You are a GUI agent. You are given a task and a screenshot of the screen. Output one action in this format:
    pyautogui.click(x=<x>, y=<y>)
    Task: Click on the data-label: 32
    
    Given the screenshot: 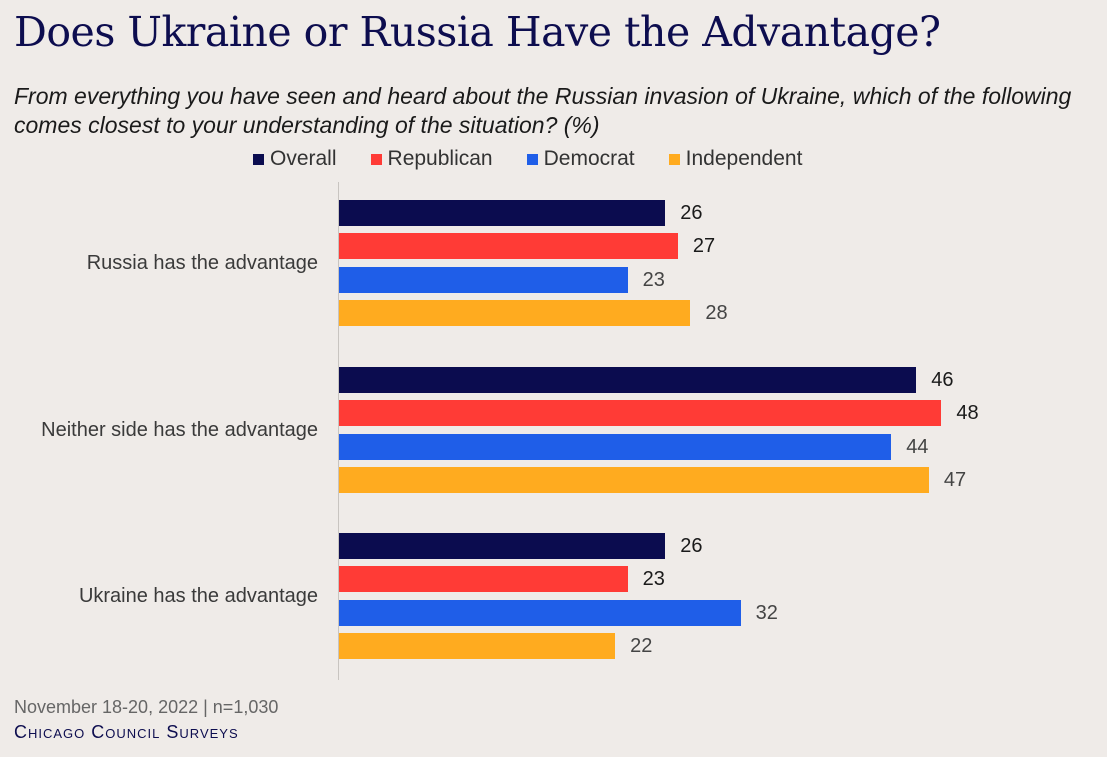 What is the action you would take?
    pyautogui.click(x=766, y=612)
    